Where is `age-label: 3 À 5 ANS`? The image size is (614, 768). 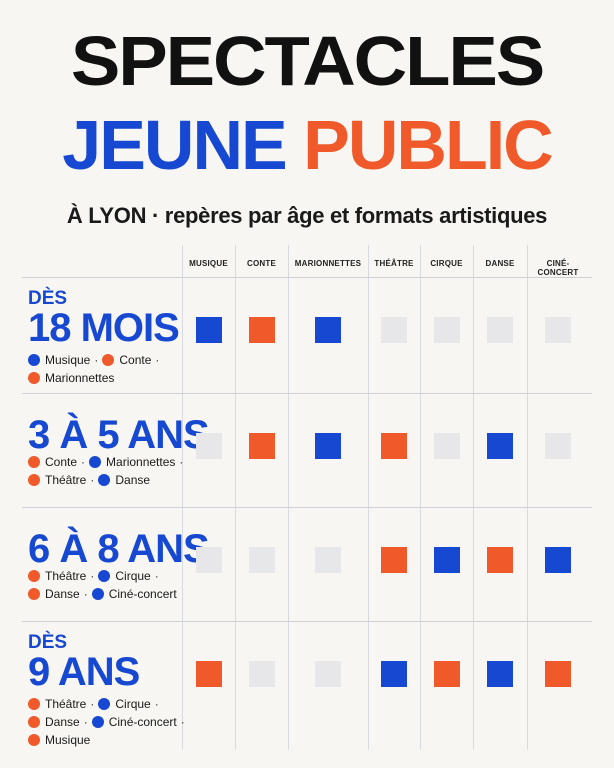 age-label: 3 À 5 ANS is located at coordinates (119, 435).